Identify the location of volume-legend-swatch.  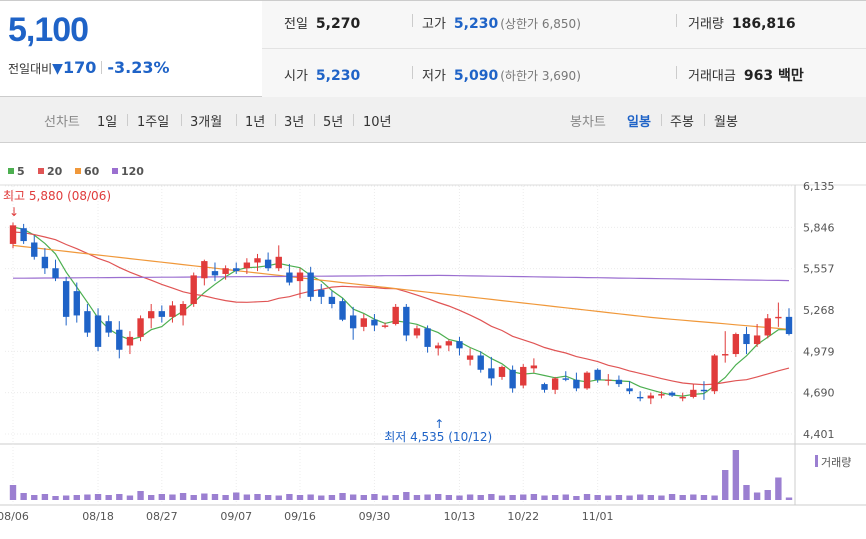
(816, 461).